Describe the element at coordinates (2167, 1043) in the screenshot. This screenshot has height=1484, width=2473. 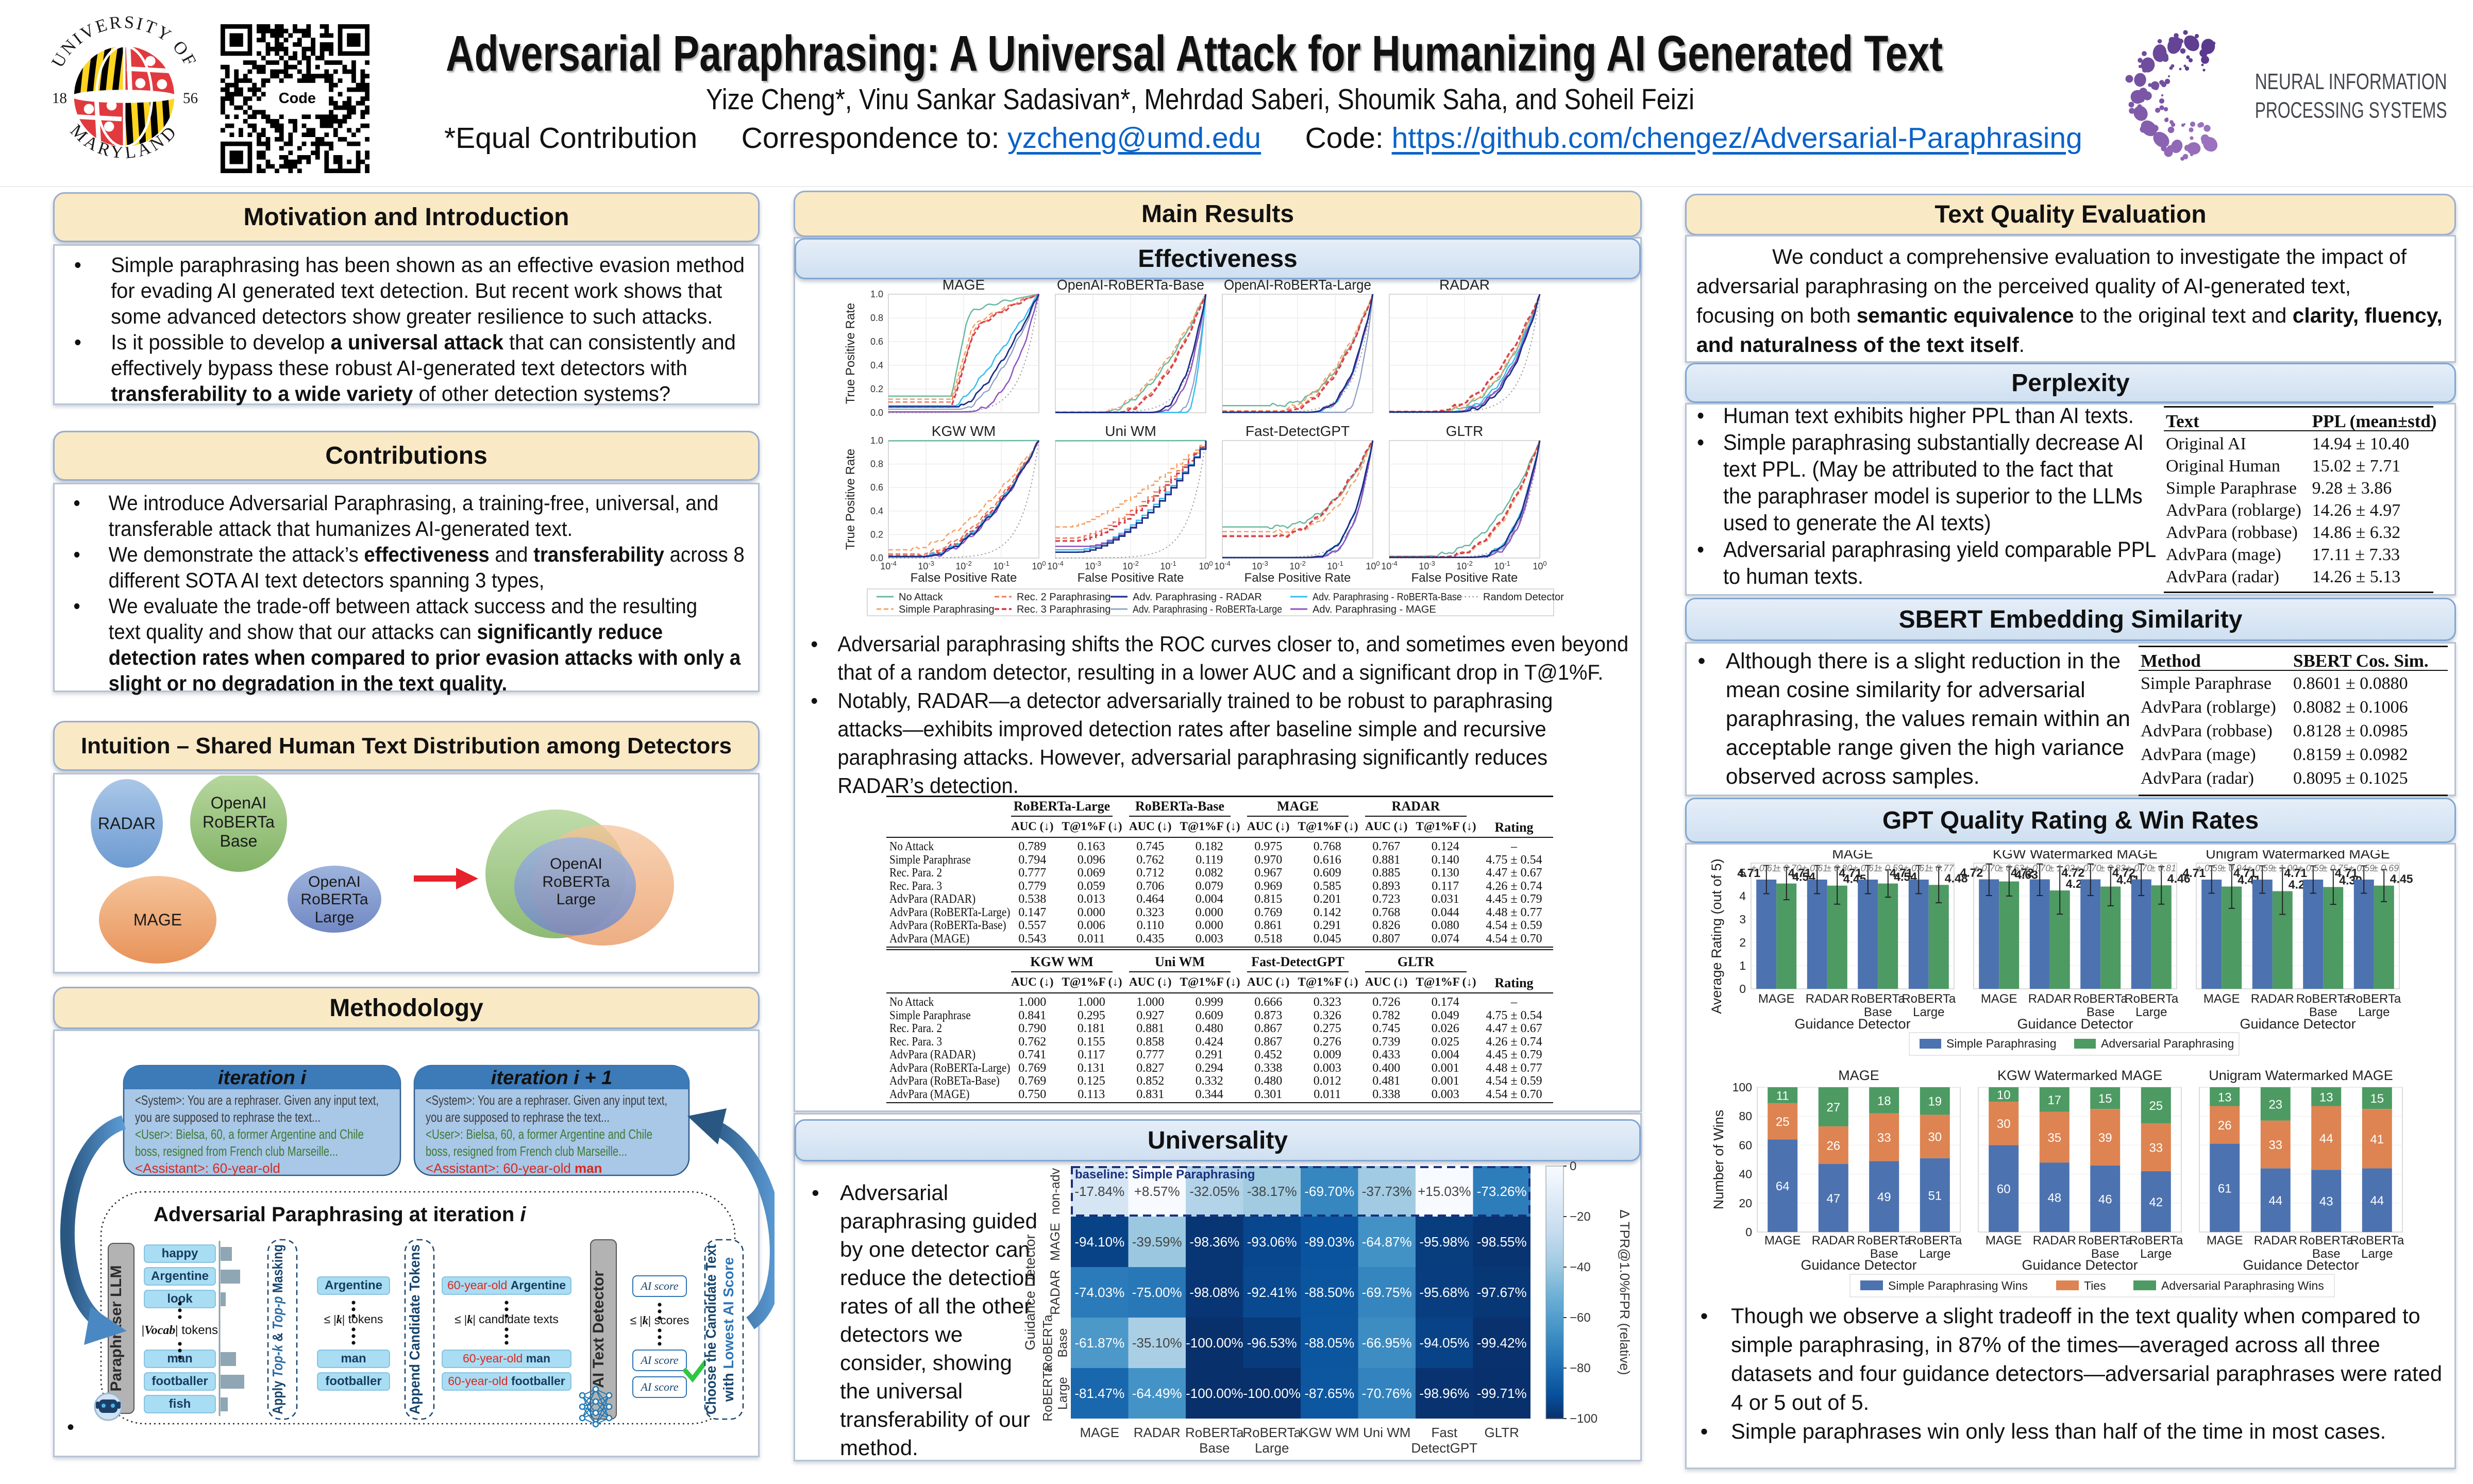
I see `svg-text: Adversarial Paraphrasing` at that location.